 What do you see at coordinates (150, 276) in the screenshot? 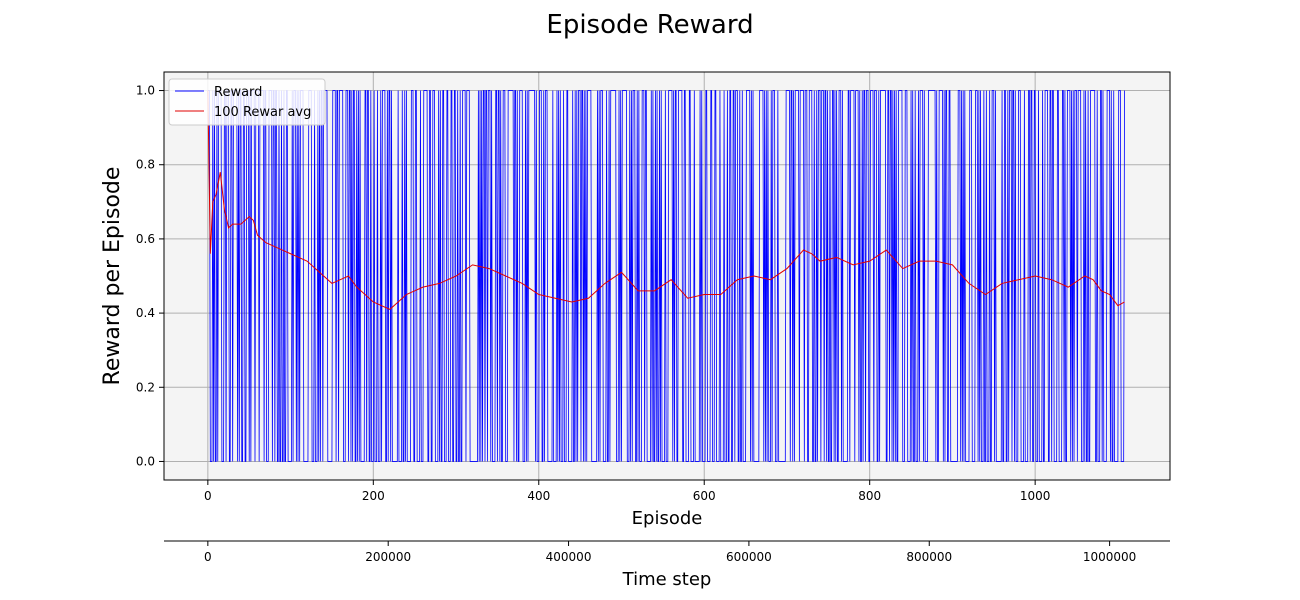
I see `y-axis-ticks: 0.0 0.2 0.4 0.6 0.8 1.0` at bounding box center [150, 276].